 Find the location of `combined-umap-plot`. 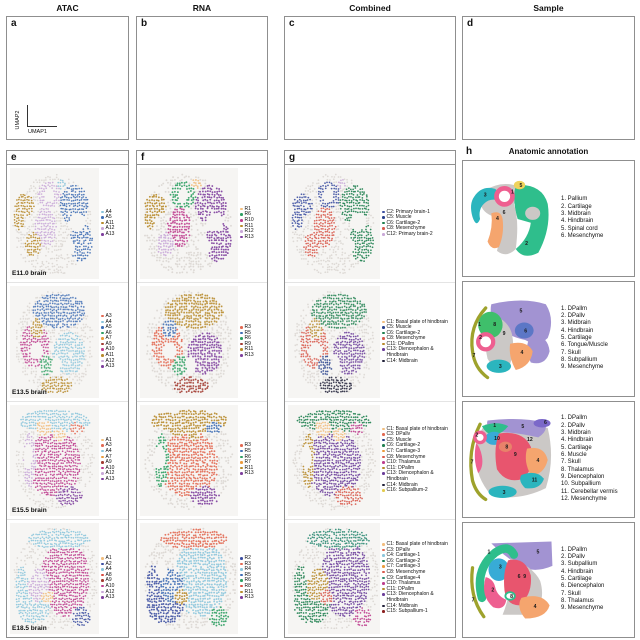

combined-umap-plot is located at coordinates (335, 78).